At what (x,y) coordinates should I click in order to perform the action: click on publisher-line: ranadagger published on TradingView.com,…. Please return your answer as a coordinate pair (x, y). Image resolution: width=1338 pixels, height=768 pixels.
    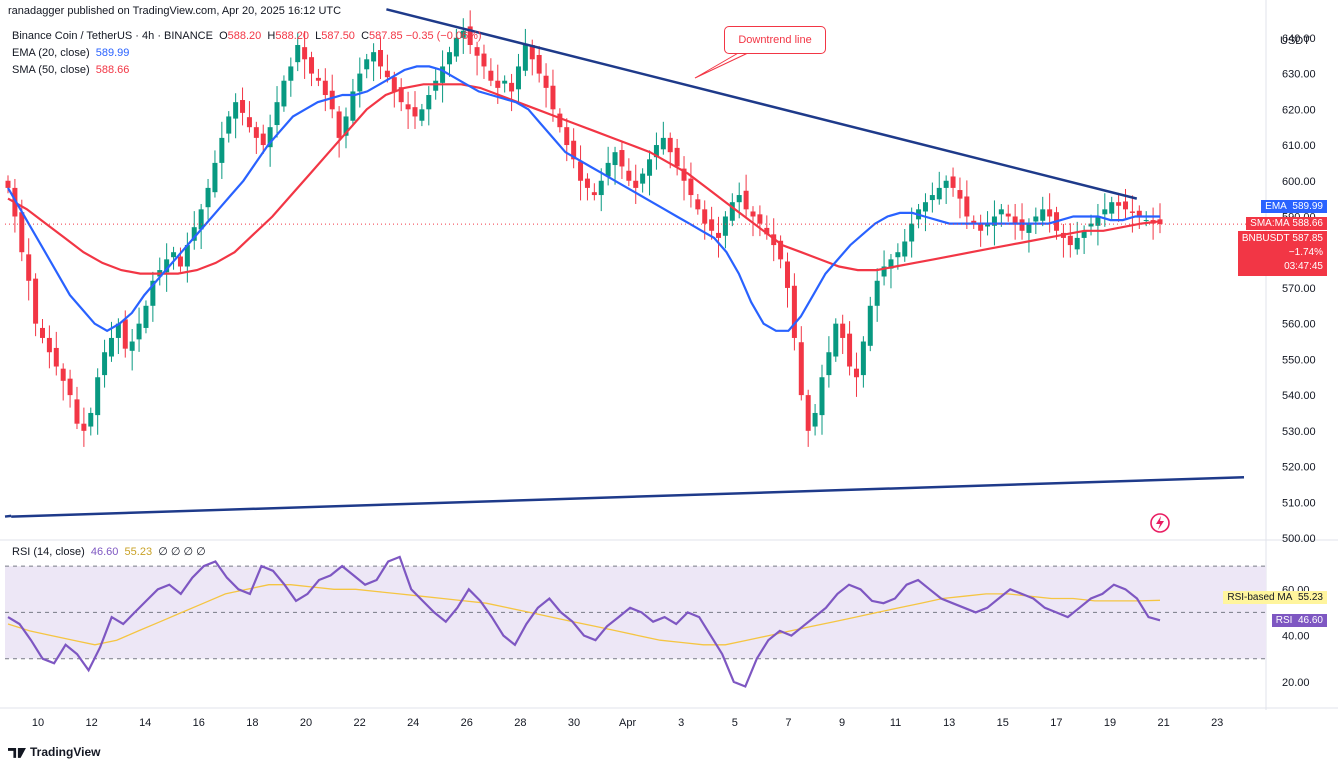
    Looking at the image, I should click on (175, 11).